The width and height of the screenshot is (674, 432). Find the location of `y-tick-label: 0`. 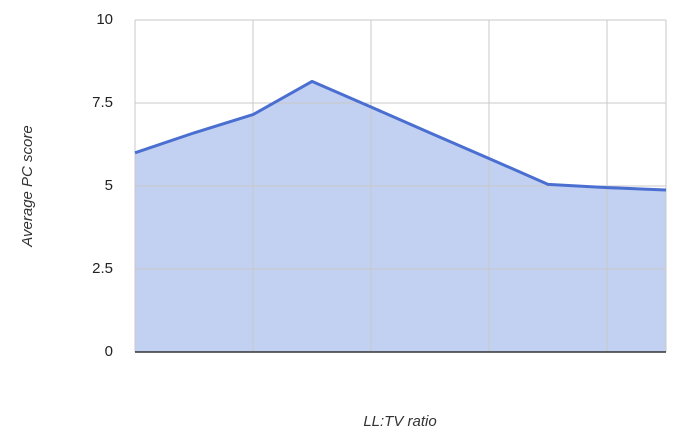

y-tick-label: 0 is located at coordinates (109, 351).